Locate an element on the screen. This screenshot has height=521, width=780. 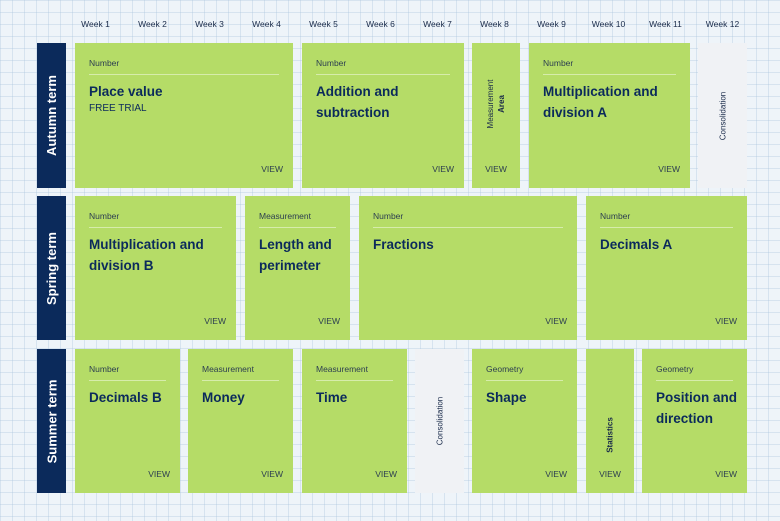
block-title: Length and perimeter is located at coordinates (295, 255).